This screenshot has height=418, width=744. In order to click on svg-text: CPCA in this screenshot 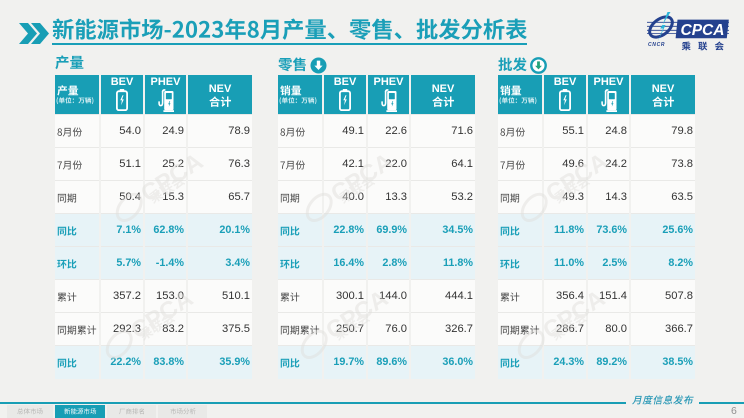, I will do `click(703, 30)`.